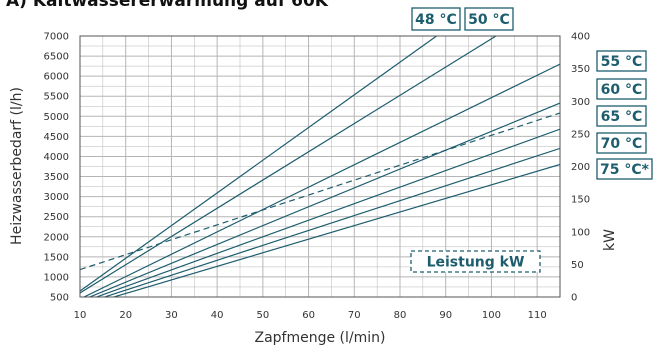 This screenshot has height=352, width=654. What do you see at coordinates (56, 257) in the screenshot?
I see `y-tick-label: 1500` at bounding box center [56, 257].